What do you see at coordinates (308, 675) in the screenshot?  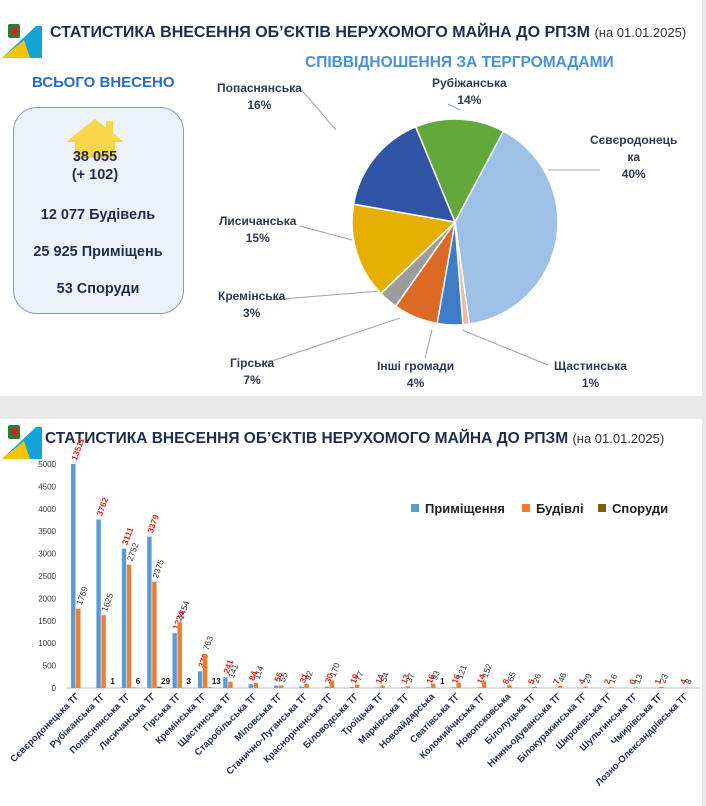 I see `data-label-buildings: 92` at bounding box center [308, 675].